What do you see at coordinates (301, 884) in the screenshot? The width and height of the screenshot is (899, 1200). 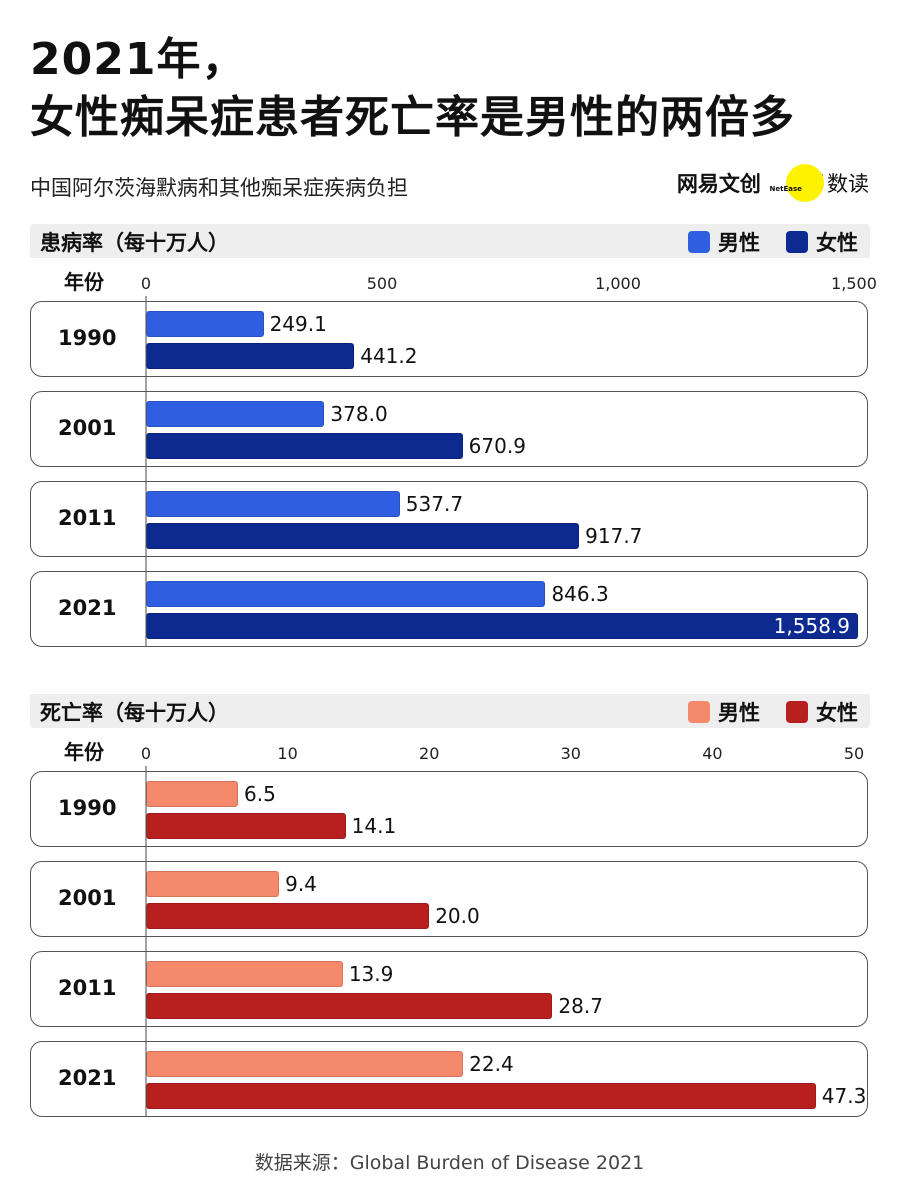 I see `bar-value-label: 9.4` at bounding box center [301, 884].